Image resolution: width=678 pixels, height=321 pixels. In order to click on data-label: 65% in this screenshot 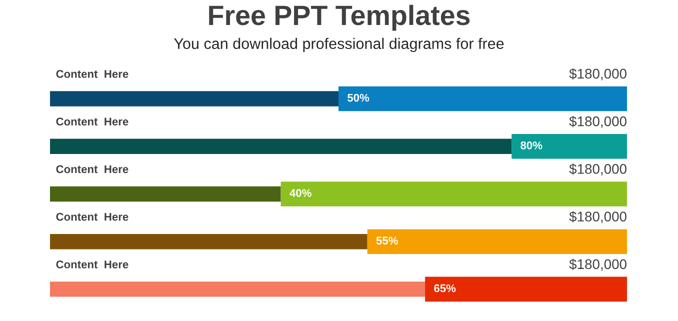, I will do `click(445, 288)`.